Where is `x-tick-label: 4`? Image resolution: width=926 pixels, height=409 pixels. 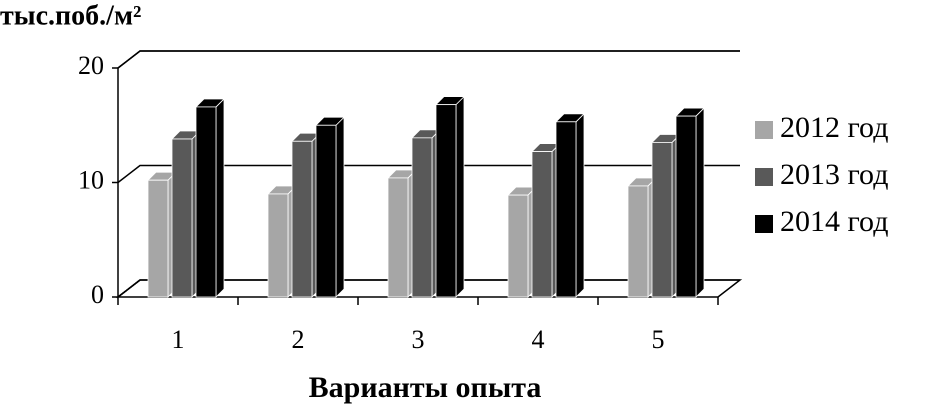 x-tick-label: 4 is located at coordinates (538, 339).